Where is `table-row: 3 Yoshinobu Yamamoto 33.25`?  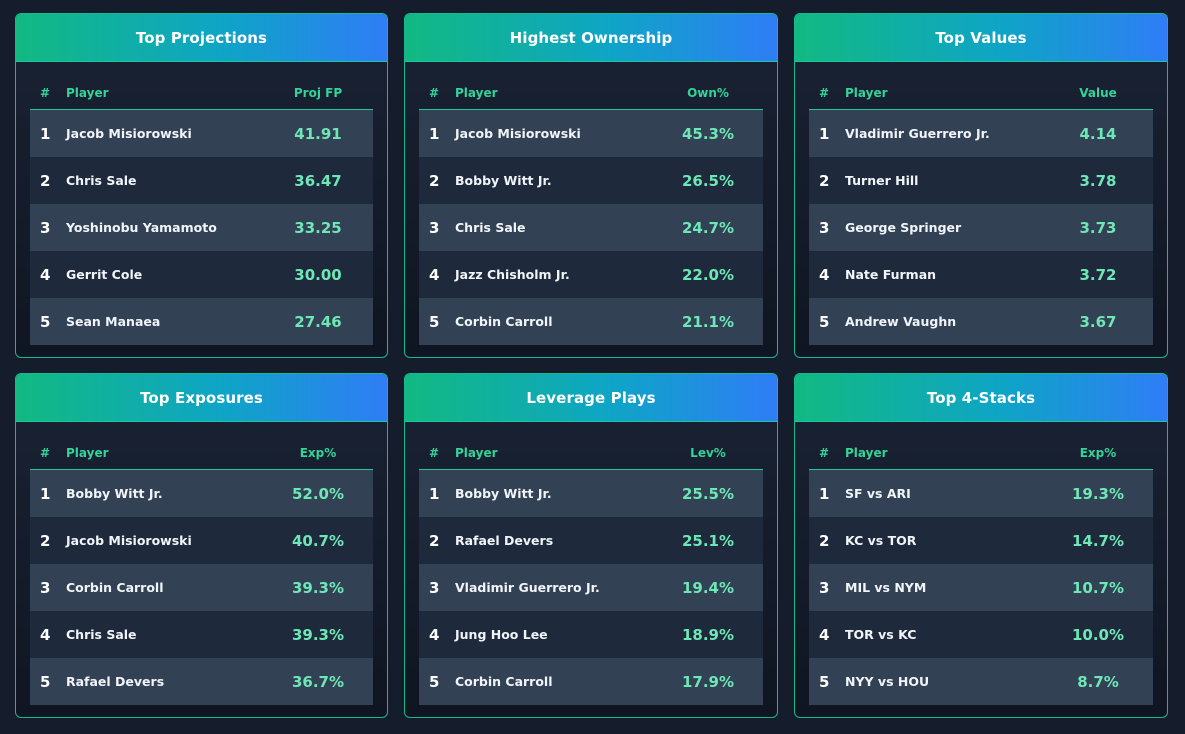
table-row: 3 Yoshinobu Yamamoto 33.25 is located at coordinates (201, 227).